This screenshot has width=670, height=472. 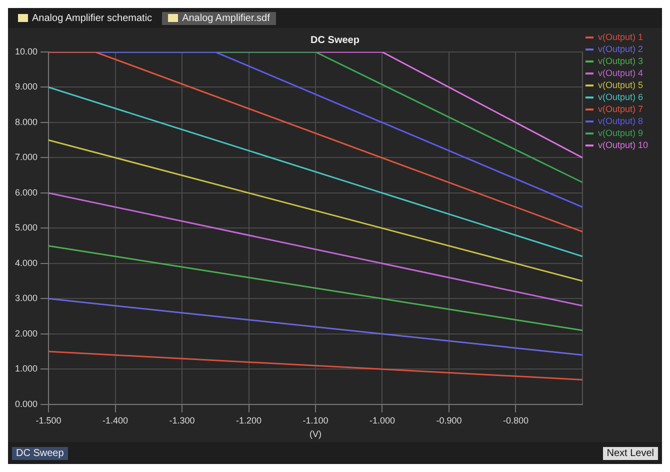 What do you see at coordinates (26, 192) in the screenshot?
I see `y-tick-label: 6.000` at bounding box center [26, 192].